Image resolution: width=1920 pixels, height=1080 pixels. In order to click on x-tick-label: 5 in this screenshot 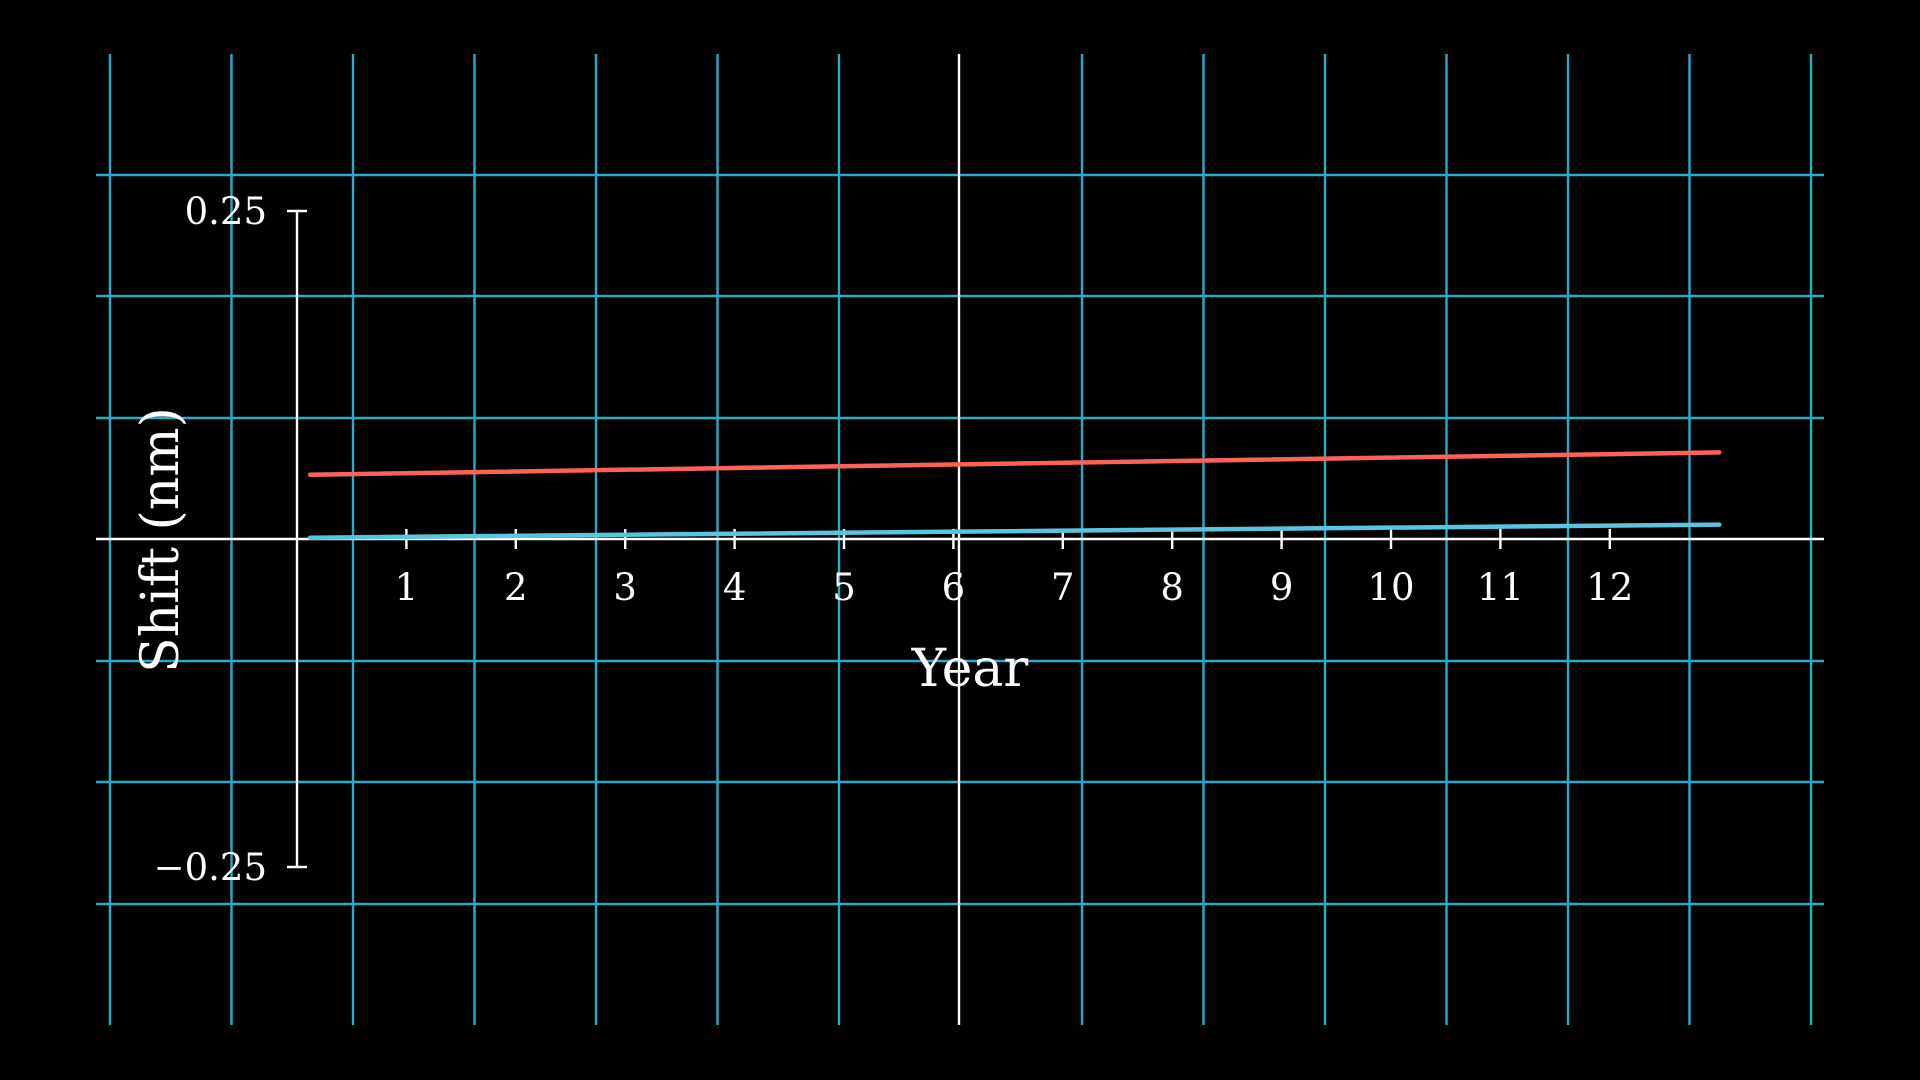, I will do `click(844, 587)`.